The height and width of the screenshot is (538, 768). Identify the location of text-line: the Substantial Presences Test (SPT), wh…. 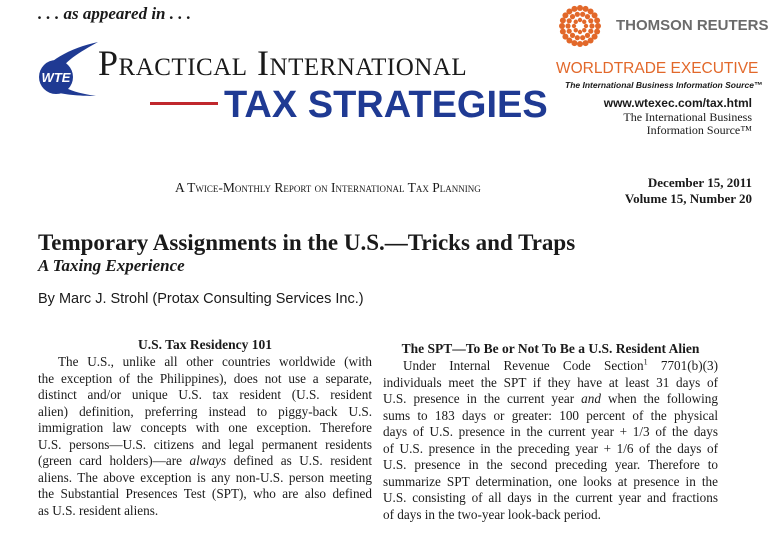
(205, 493).